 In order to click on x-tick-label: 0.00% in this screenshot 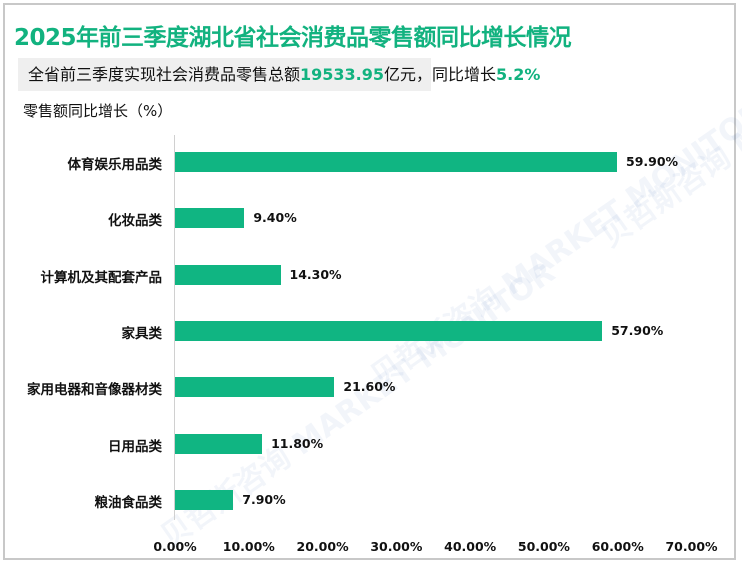, I will do `click(175, 546)`.